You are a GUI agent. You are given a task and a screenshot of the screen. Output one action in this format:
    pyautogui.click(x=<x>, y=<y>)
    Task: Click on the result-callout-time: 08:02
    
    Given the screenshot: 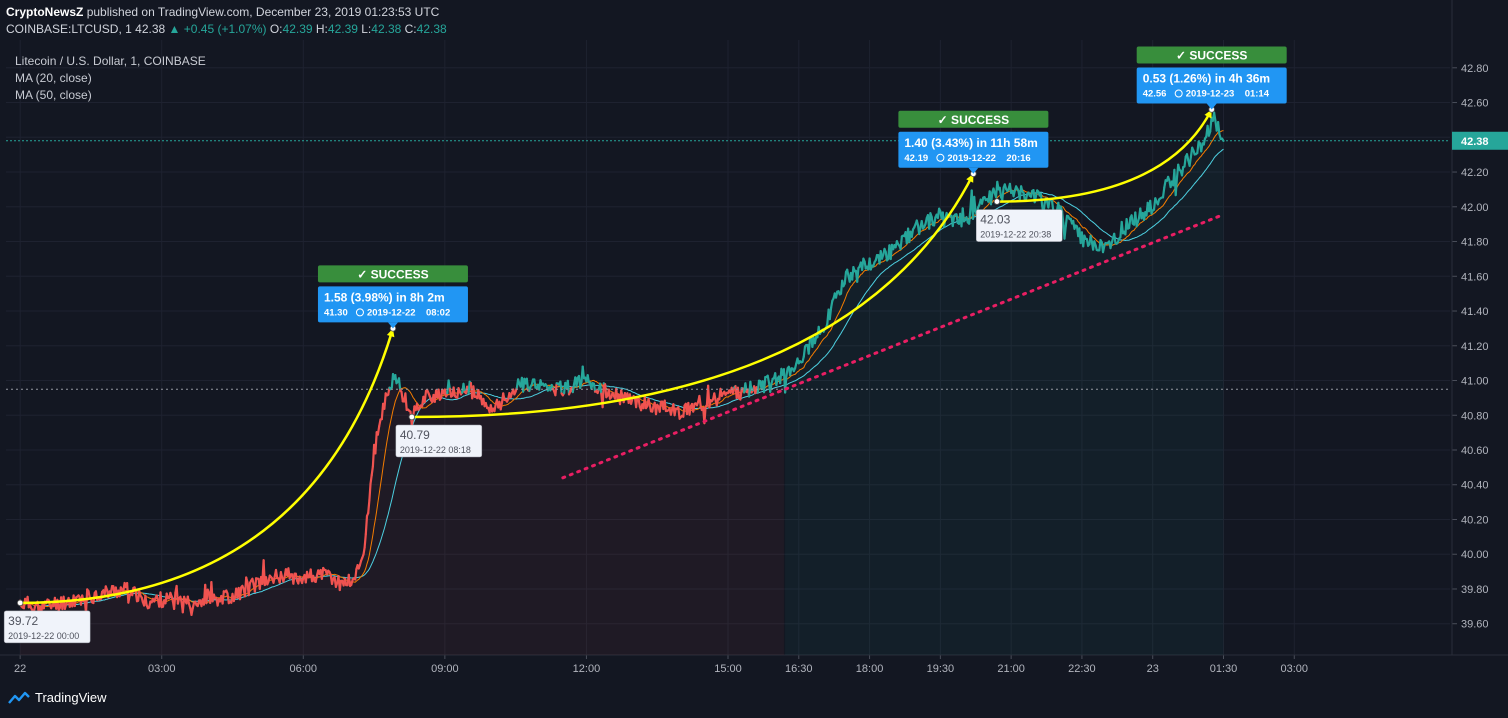 What is the action you would take?
    pyautogui.click(x=438, y=312)
    